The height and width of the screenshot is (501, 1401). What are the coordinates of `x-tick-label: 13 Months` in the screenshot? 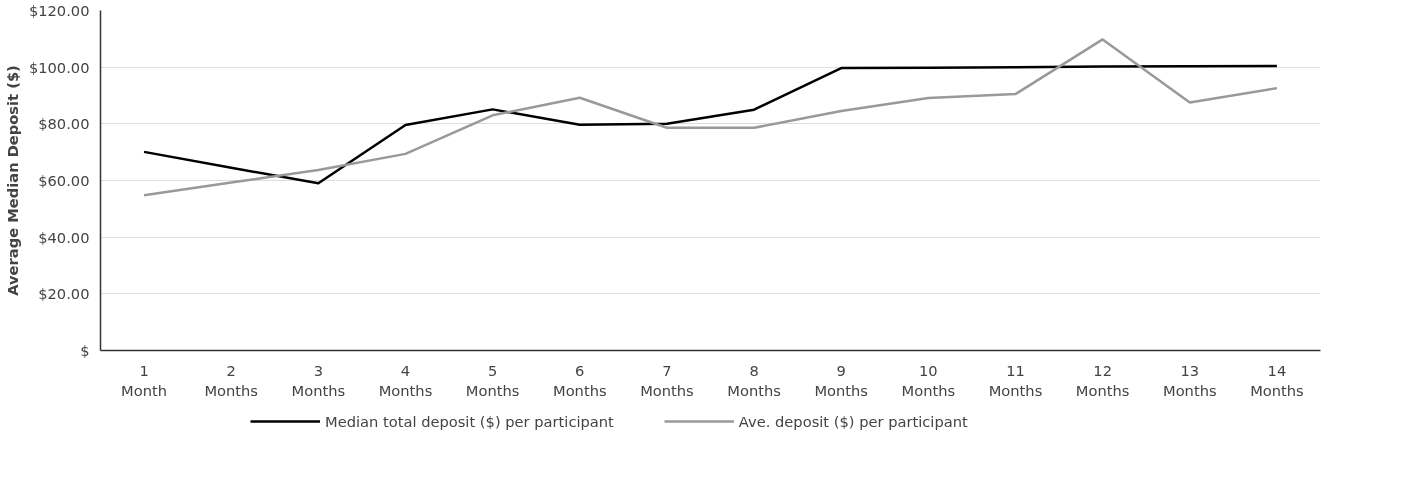 It's located at (1190, 380).